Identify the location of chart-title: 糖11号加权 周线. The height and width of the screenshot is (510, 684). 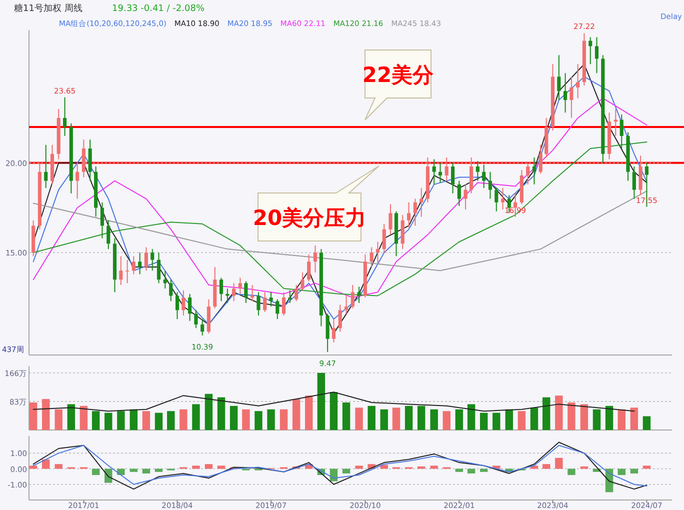
(48, 8).